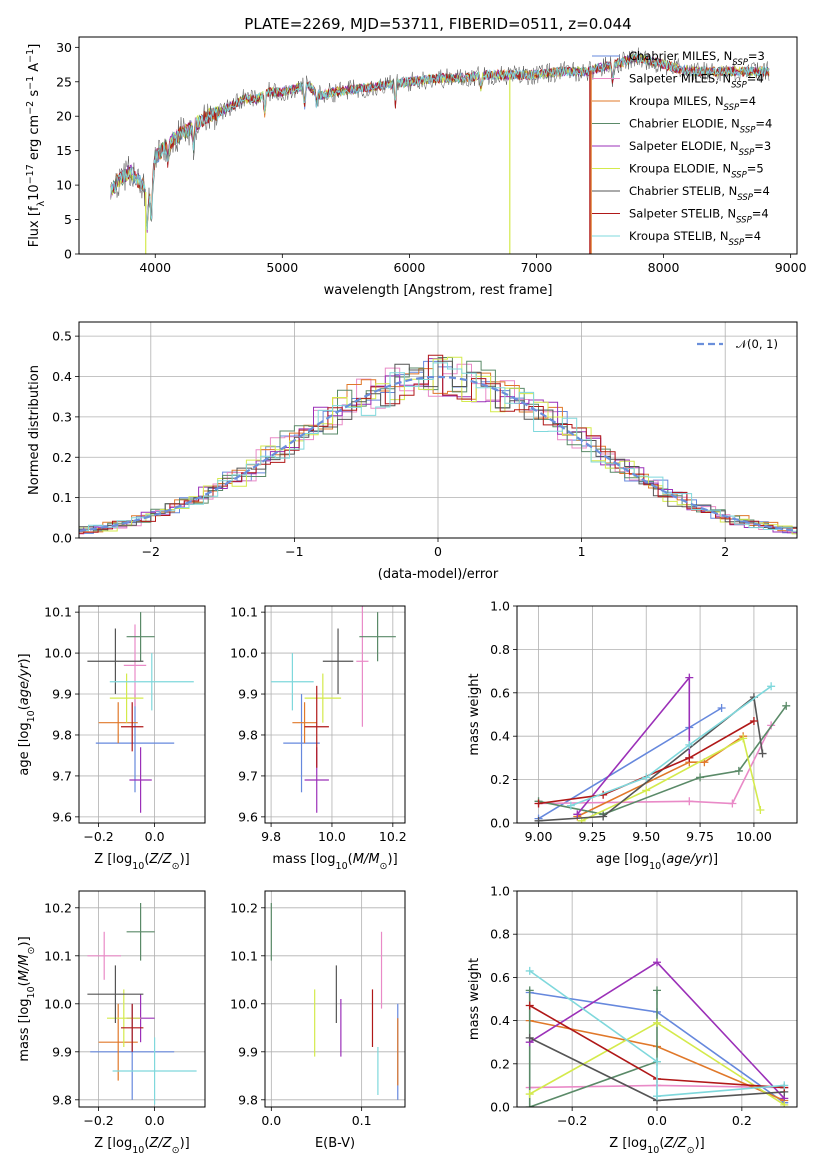 The width and height of the screenshot is (819, 1170). Describe the element at coordinates (64, 81) in the screenshot. I see `y-tick-label: 25` at that location.